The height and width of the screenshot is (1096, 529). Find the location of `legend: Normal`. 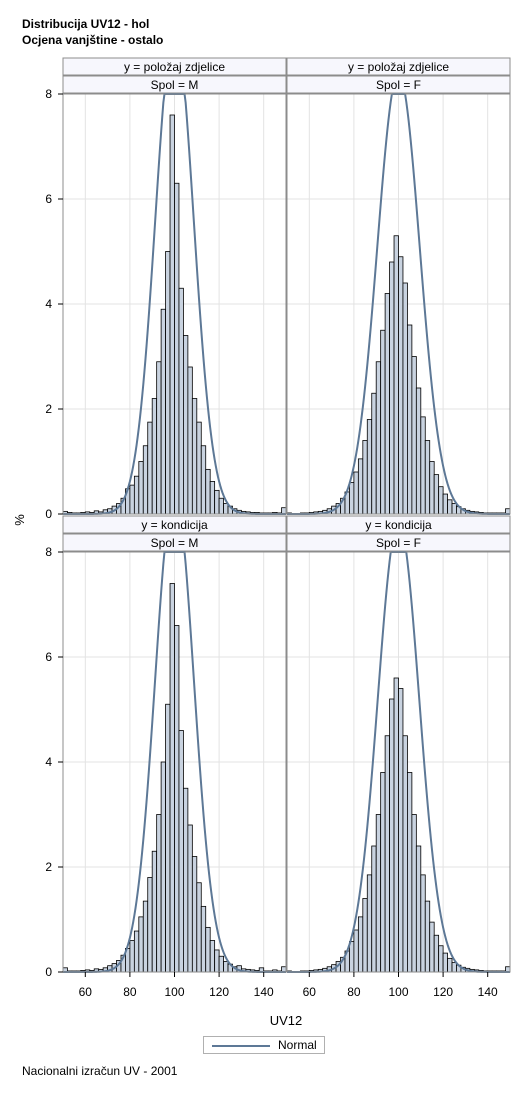

legend: Normal is located at coordinates (264, 1045).